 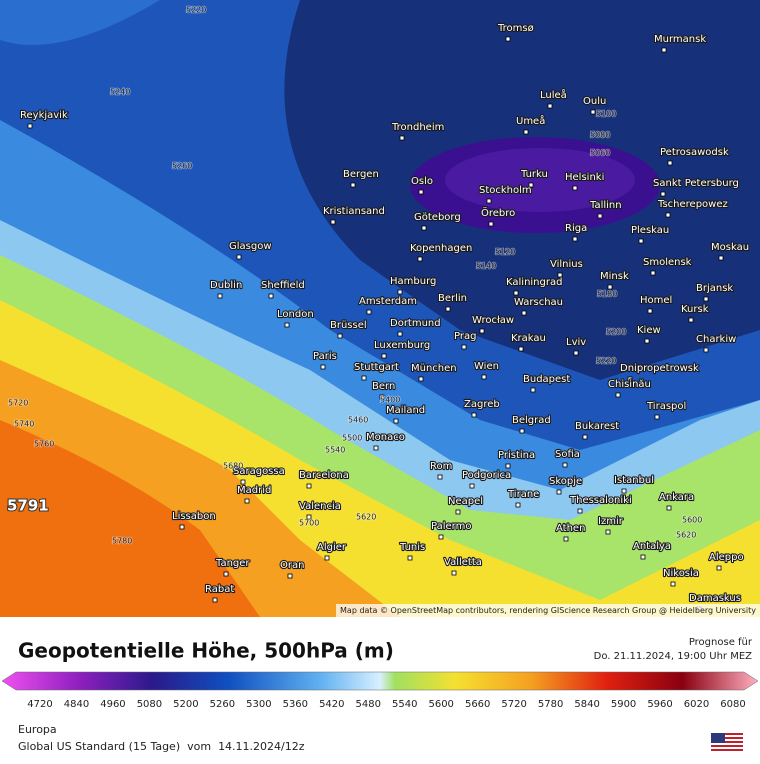 I want to click on city-label: Brüssel, so click(x=348, y=325).